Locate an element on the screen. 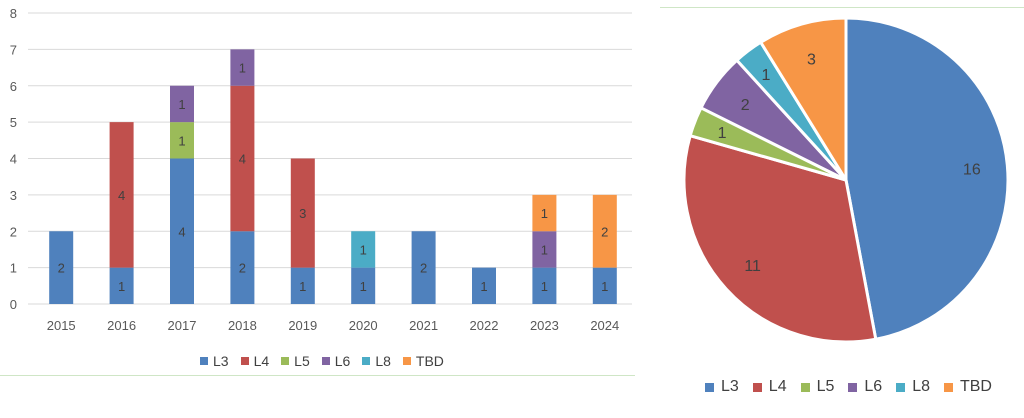 The image size is (1024, 418). x-tick-label: 2021 is located at coordinates (423, 325).